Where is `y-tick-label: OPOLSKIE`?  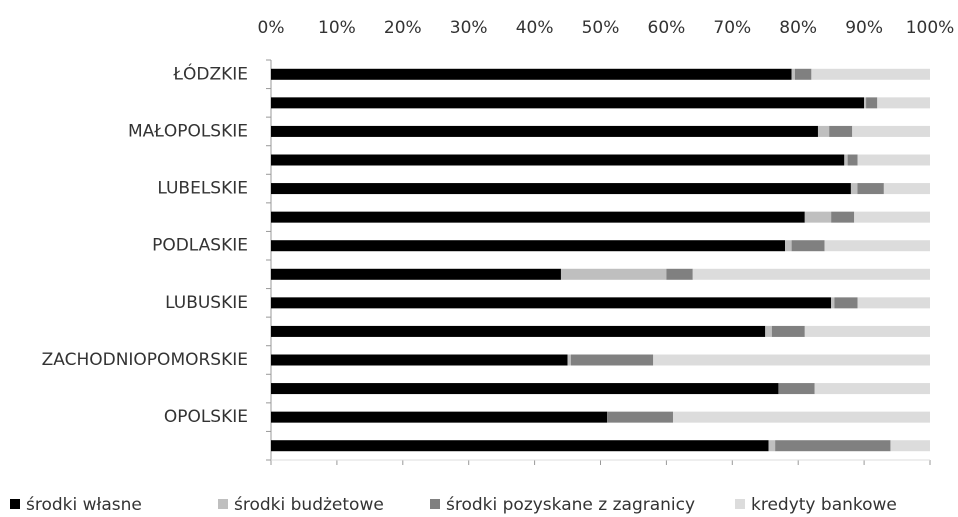 y-tick-label: OPOLSKIE is located at coordinates (206, 417).